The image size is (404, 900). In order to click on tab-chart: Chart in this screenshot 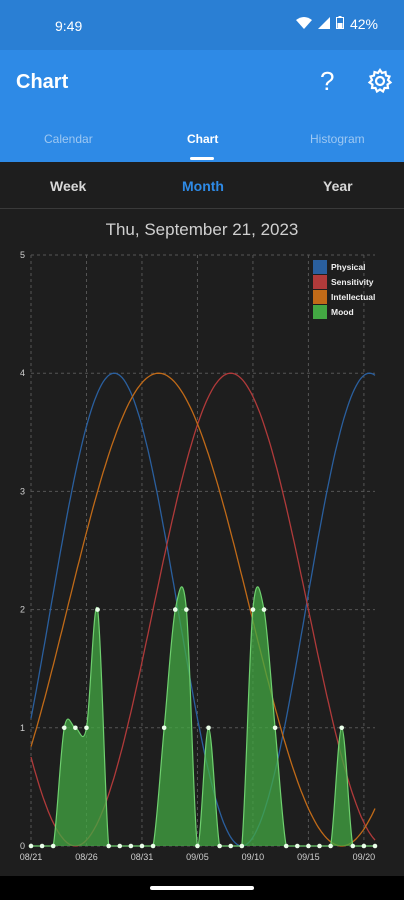, I will do `click(203, 139)`.